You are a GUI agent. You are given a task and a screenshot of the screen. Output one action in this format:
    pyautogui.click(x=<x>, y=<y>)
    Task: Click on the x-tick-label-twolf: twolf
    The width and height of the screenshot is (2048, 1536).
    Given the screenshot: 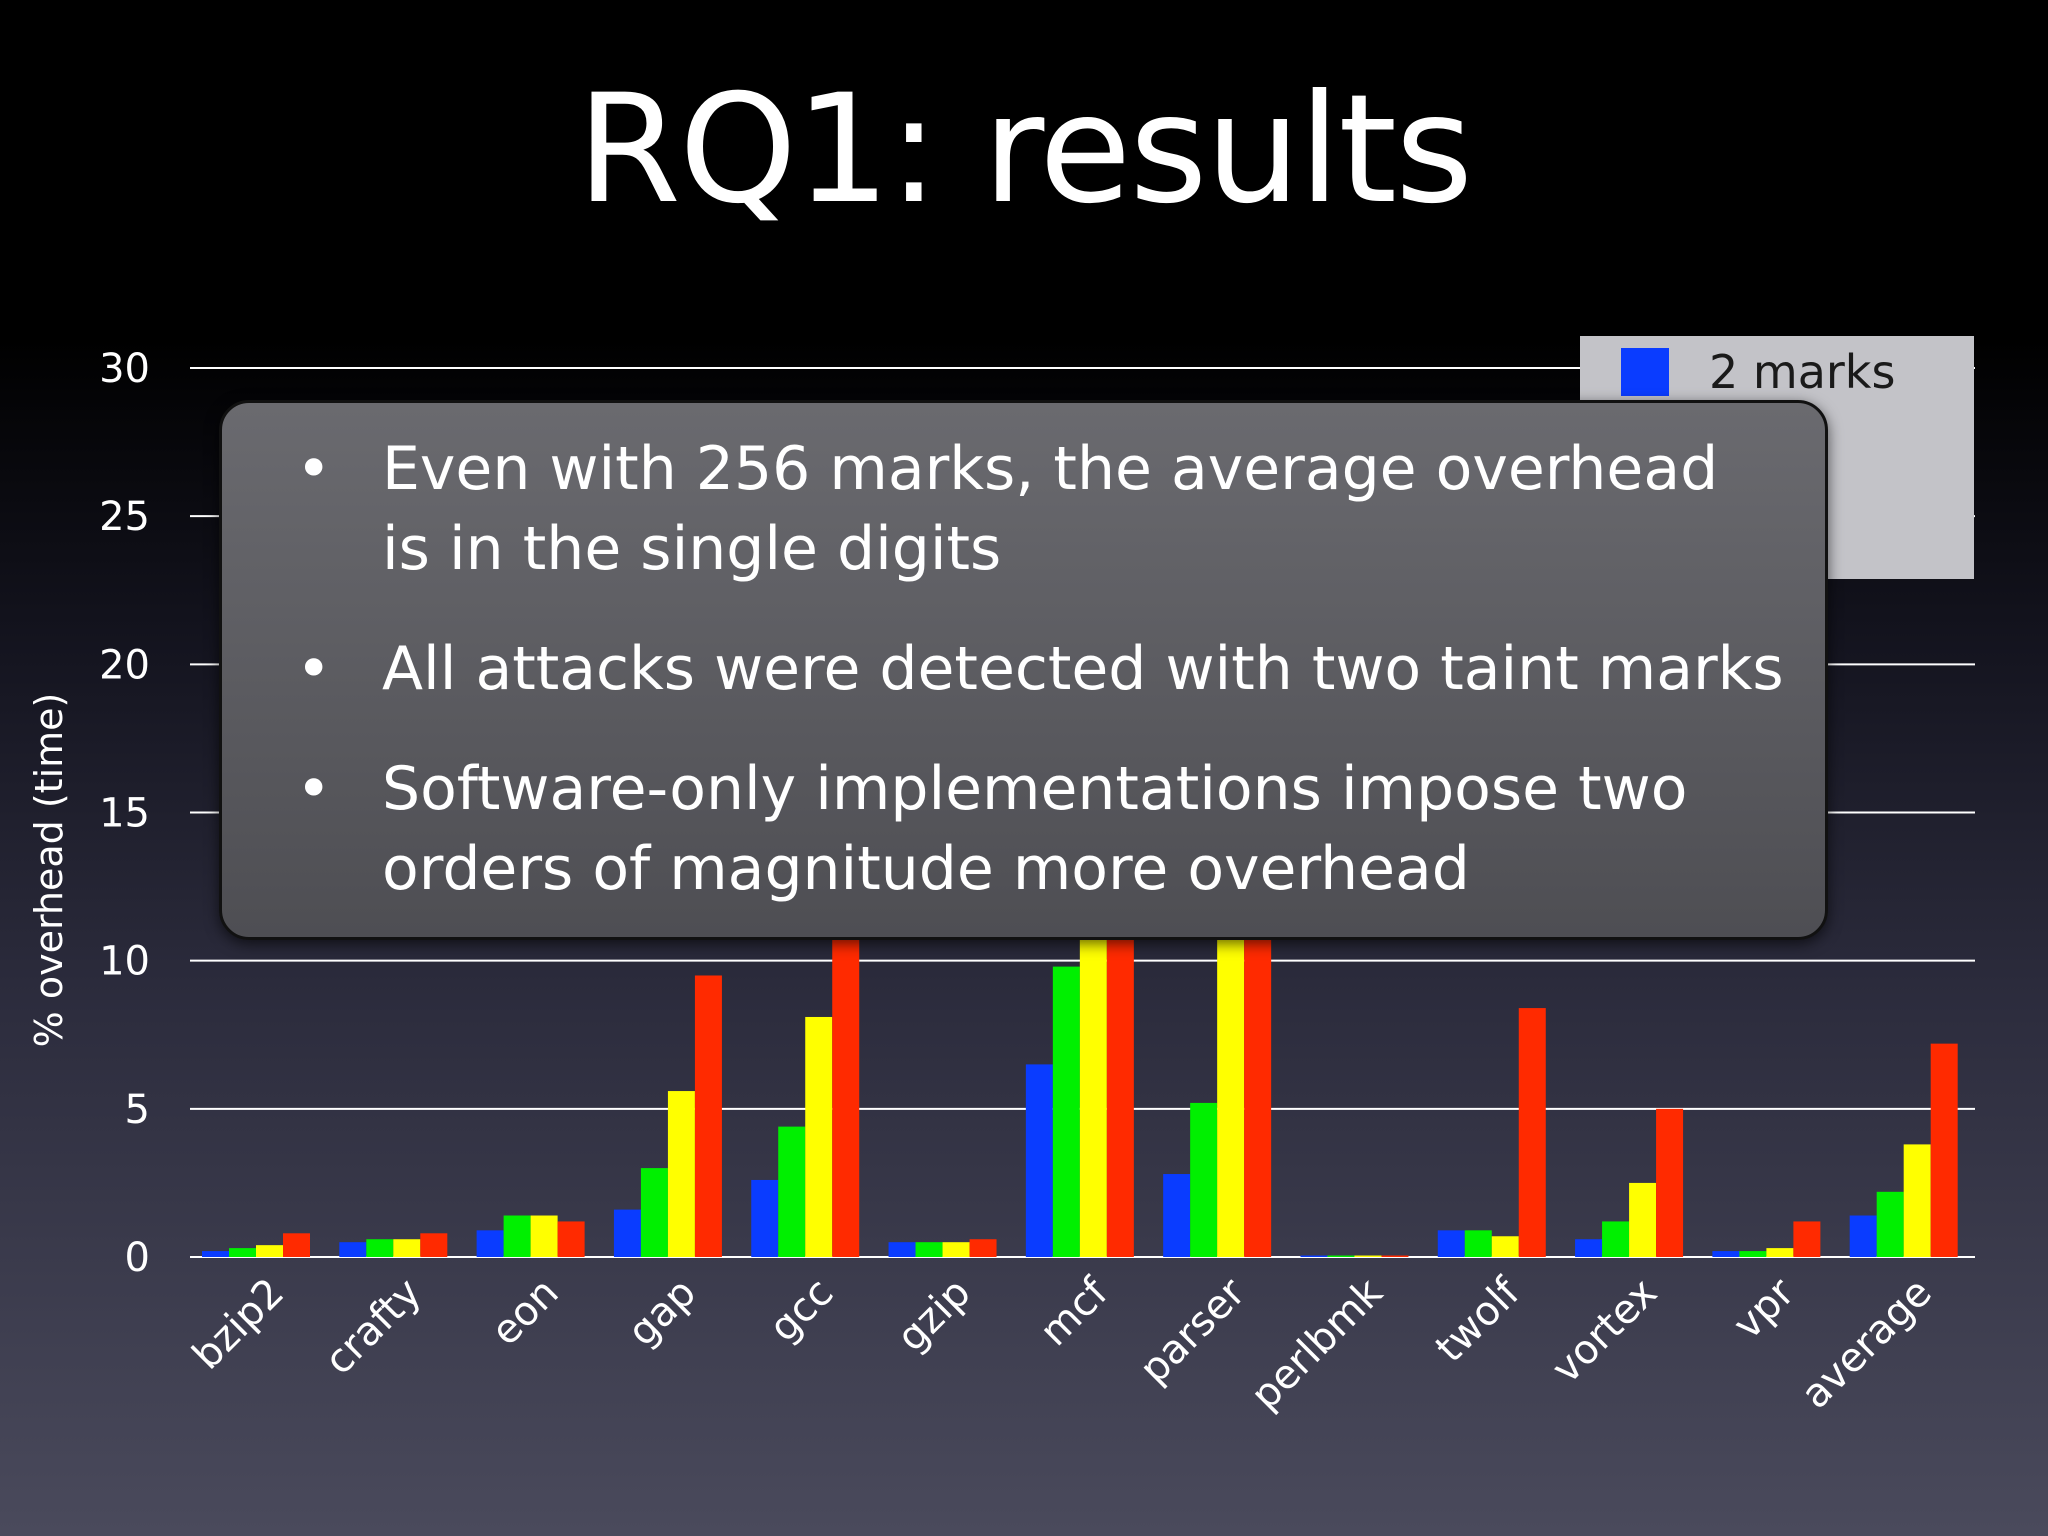 What is the action you would take?
    pyautogui.click(x=1478, y=1320)
    